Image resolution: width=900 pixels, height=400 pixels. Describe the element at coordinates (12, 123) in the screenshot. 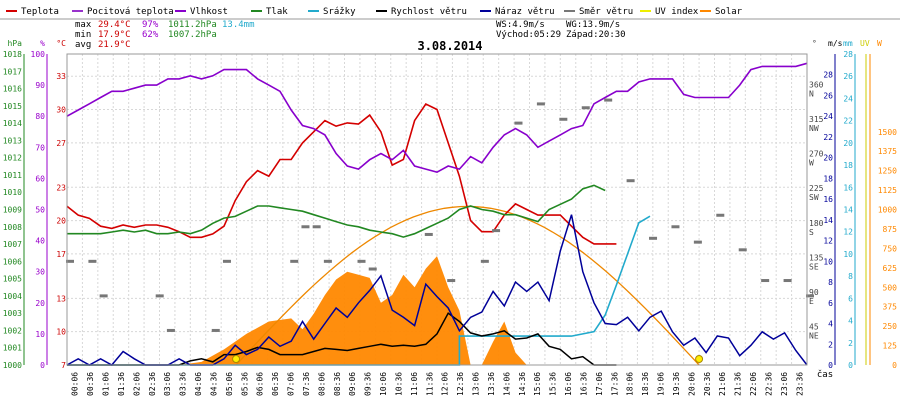

I see `hpa-tick-14: 1014` at that location.